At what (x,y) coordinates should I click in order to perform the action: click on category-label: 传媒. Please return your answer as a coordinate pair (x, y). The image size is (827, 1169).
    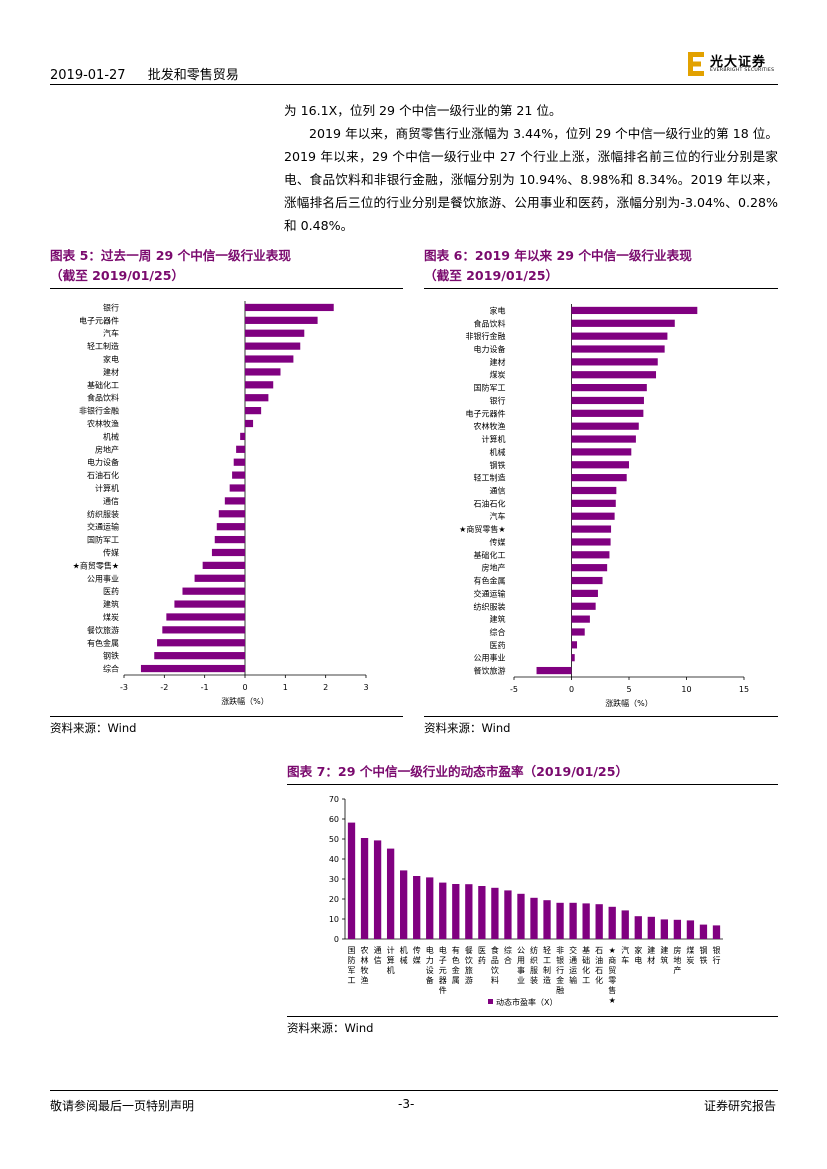
    Looking at the image, I should click on (111, 552).